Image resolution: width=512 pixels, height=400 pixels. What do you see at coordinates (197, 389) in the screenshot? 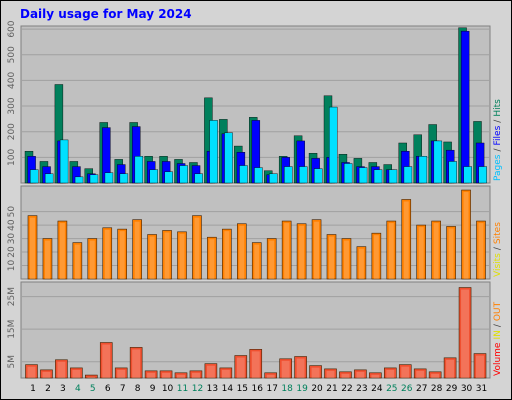
I see `x-tick-label: 12` at bounding box center [197, 389].